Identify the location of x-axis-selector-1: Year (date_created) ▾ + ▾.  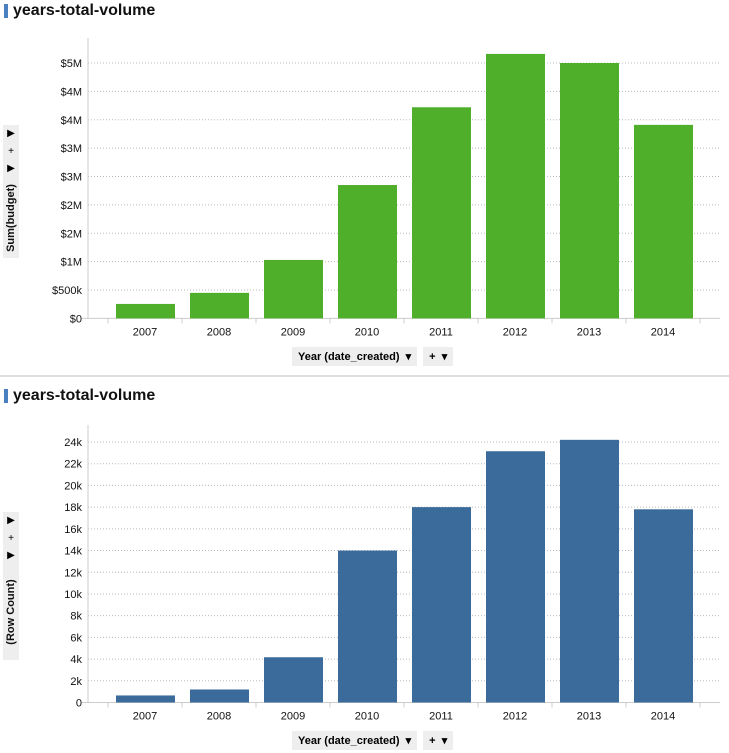
(373, 356).